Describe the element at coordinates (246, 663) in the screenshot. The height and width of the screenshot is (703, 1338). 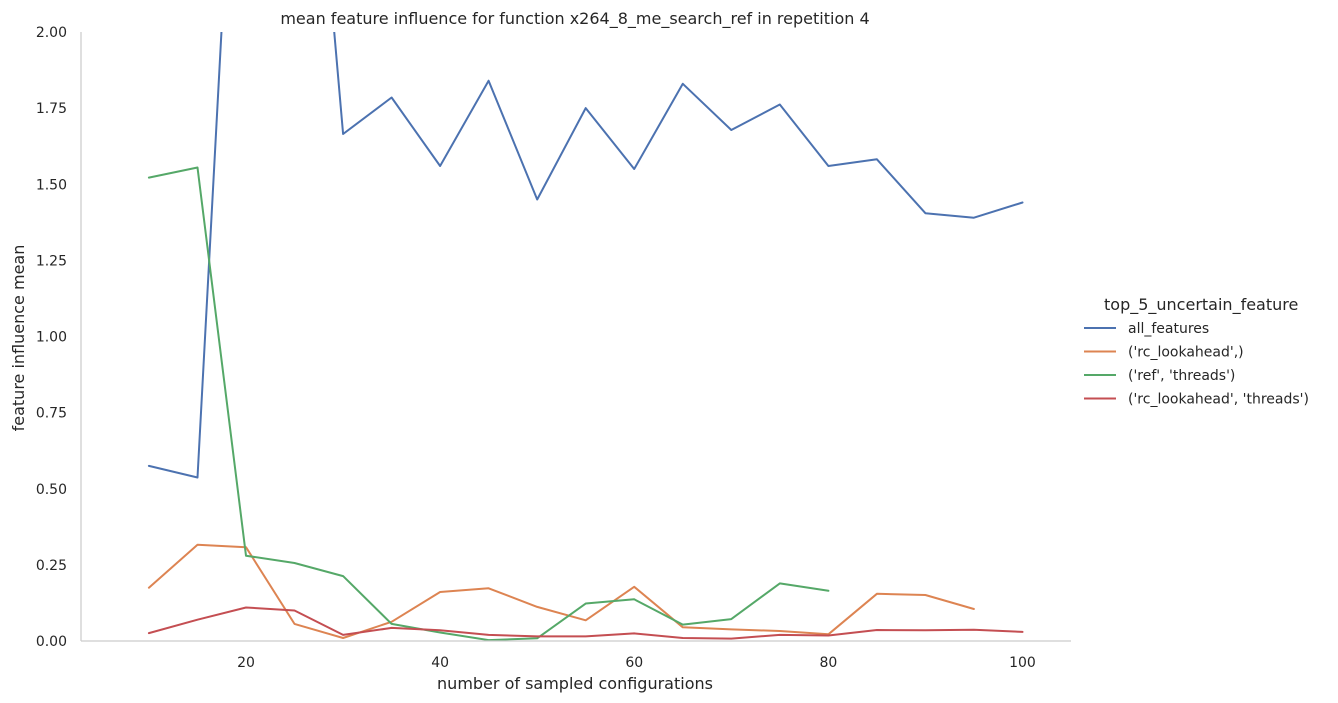
I see `x-tick-label: 20` at that location.